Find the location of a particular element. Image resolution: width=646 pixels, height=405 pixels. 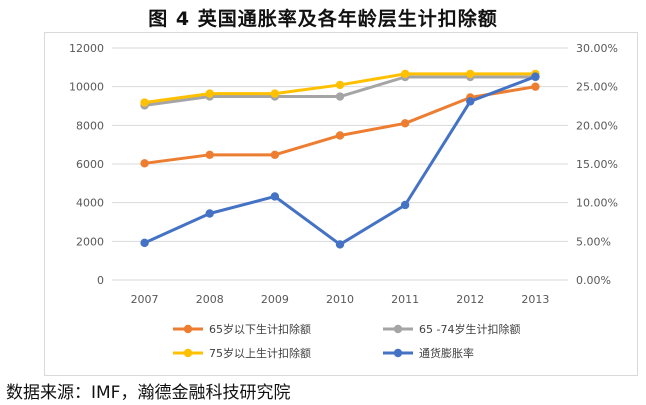

x-tick-label: 2013 is located at coordinates (535, 299).